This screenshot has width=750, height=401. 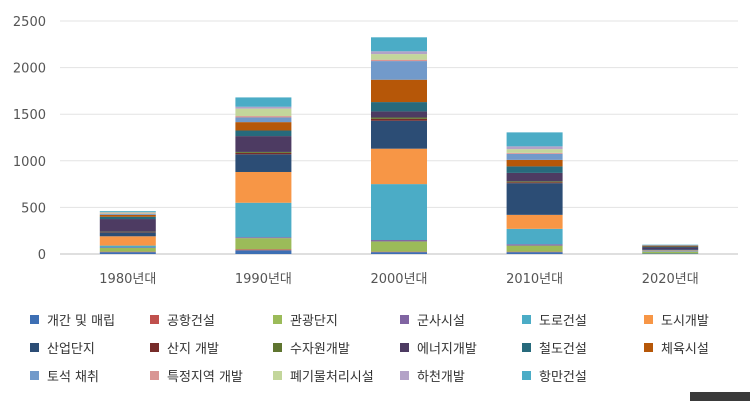 I want to click on x-axis-ticks: 1980년대 1990년대 2000년대 2010년대 2020년대, so click(x=398, y=279).